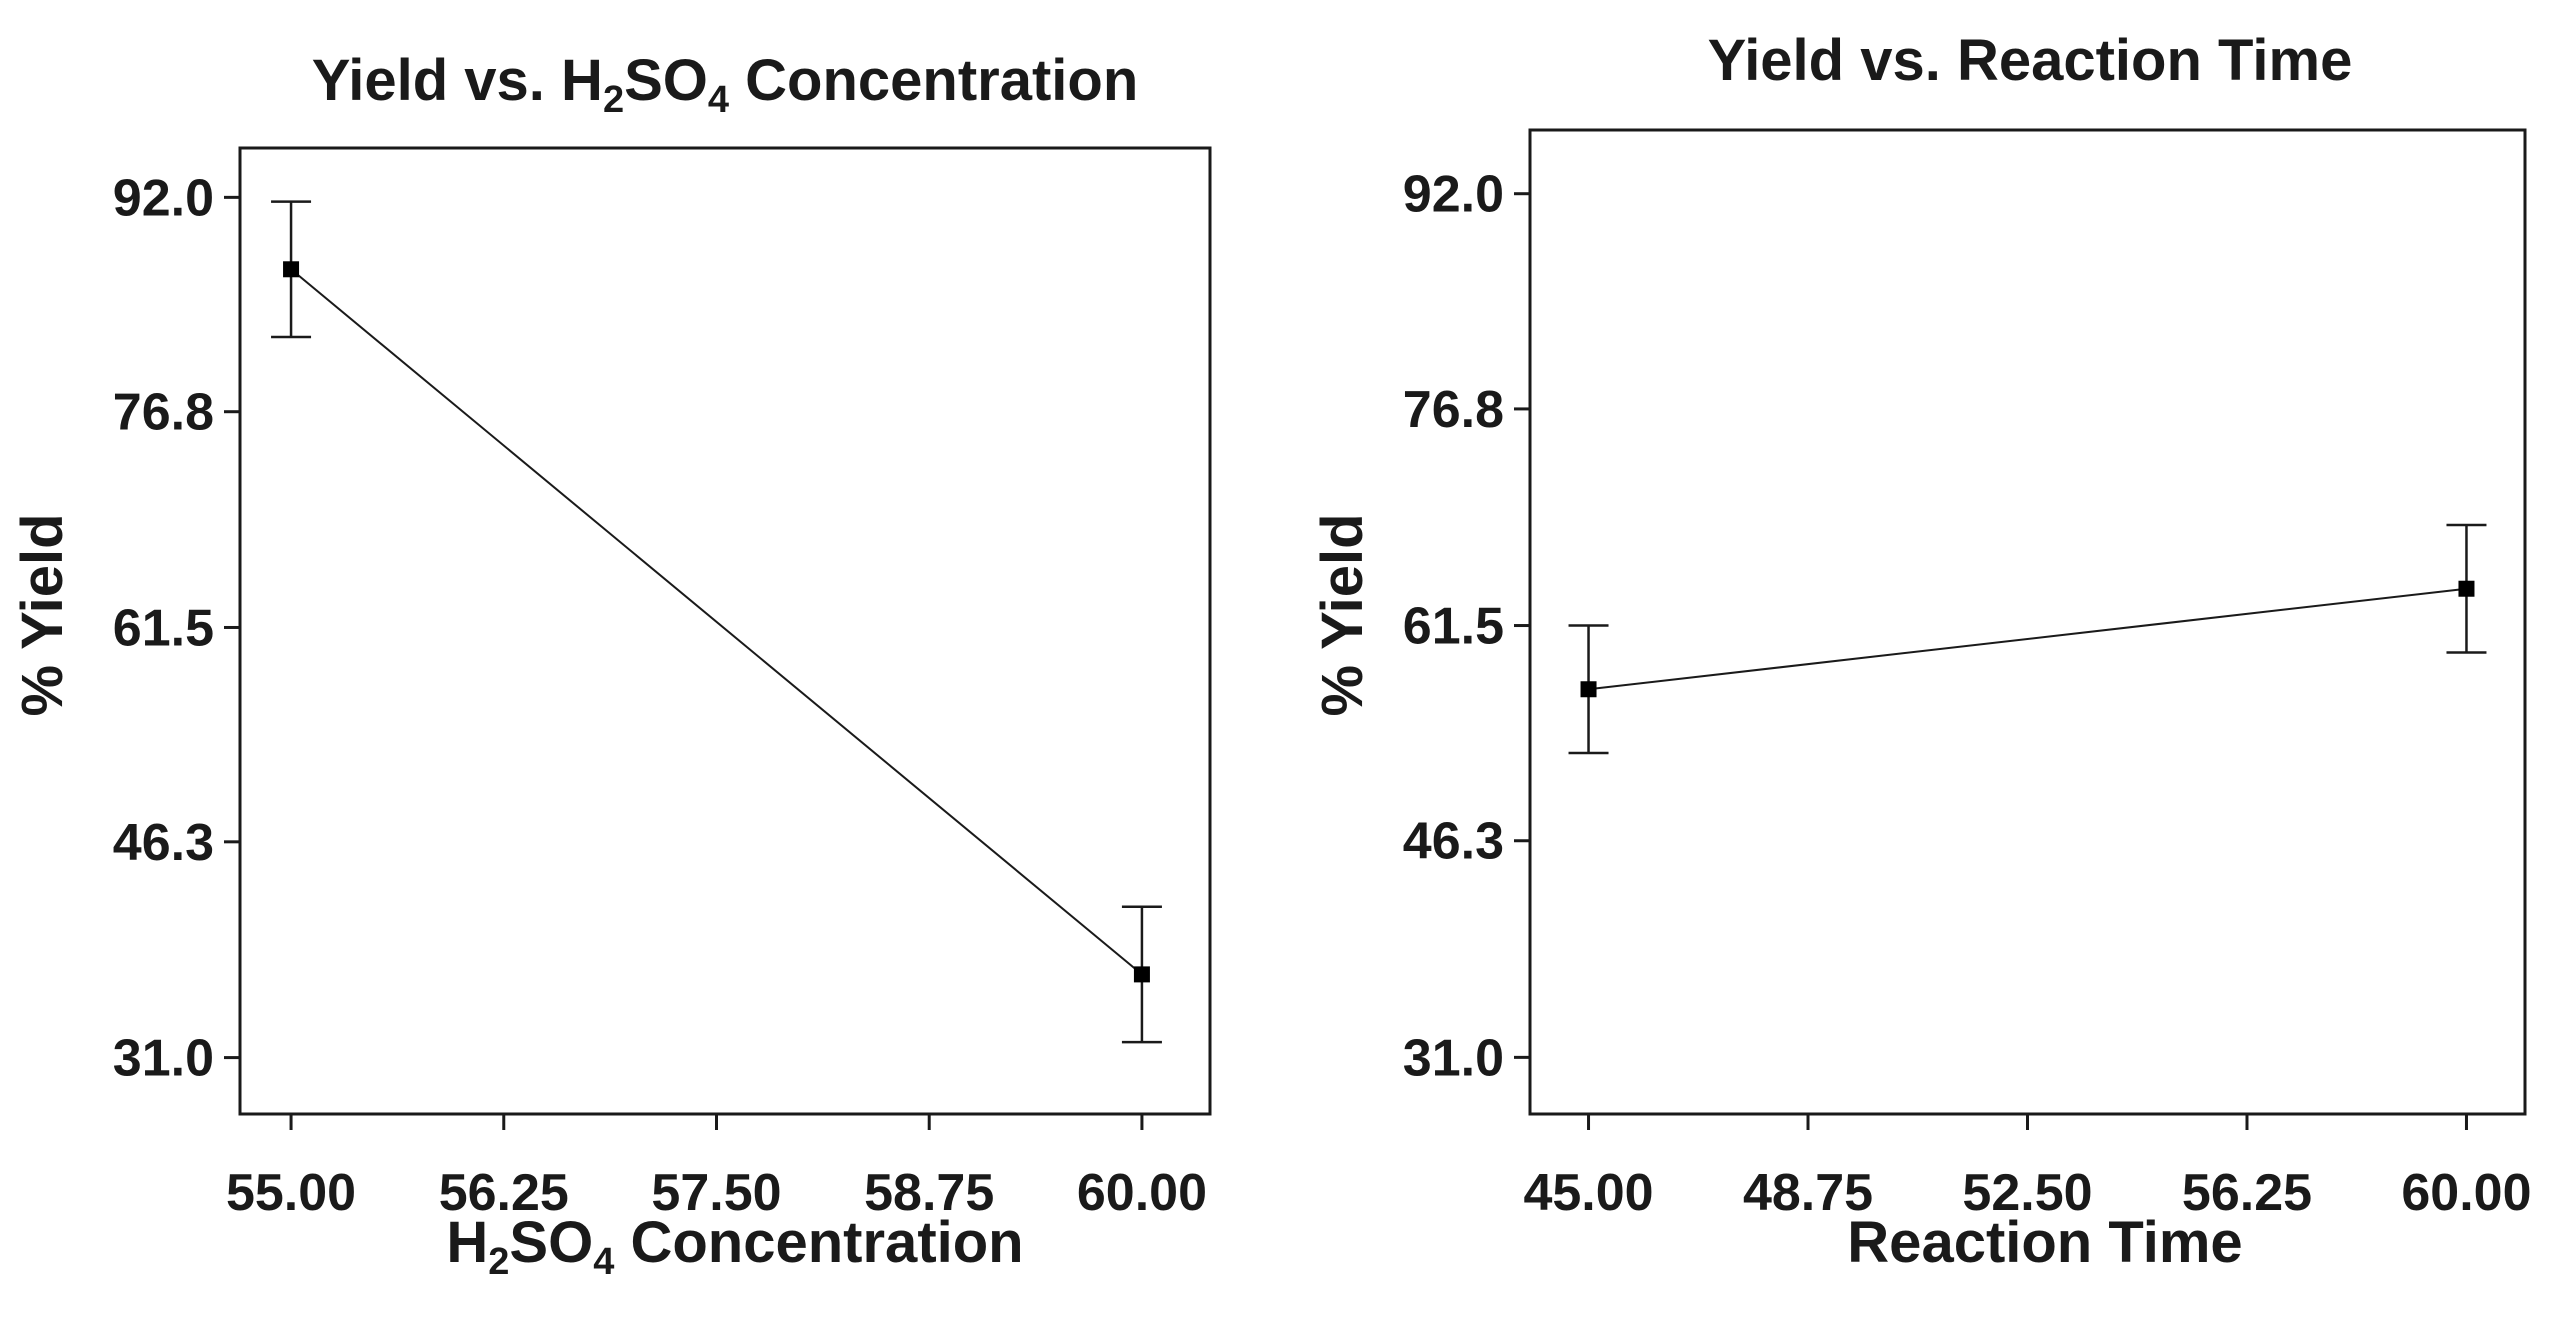 Image resolution: width=2549 pixels, height=1326 pixels. I want to click on chart-title: Yield vs. Reaction Time, so click(2030, 60).